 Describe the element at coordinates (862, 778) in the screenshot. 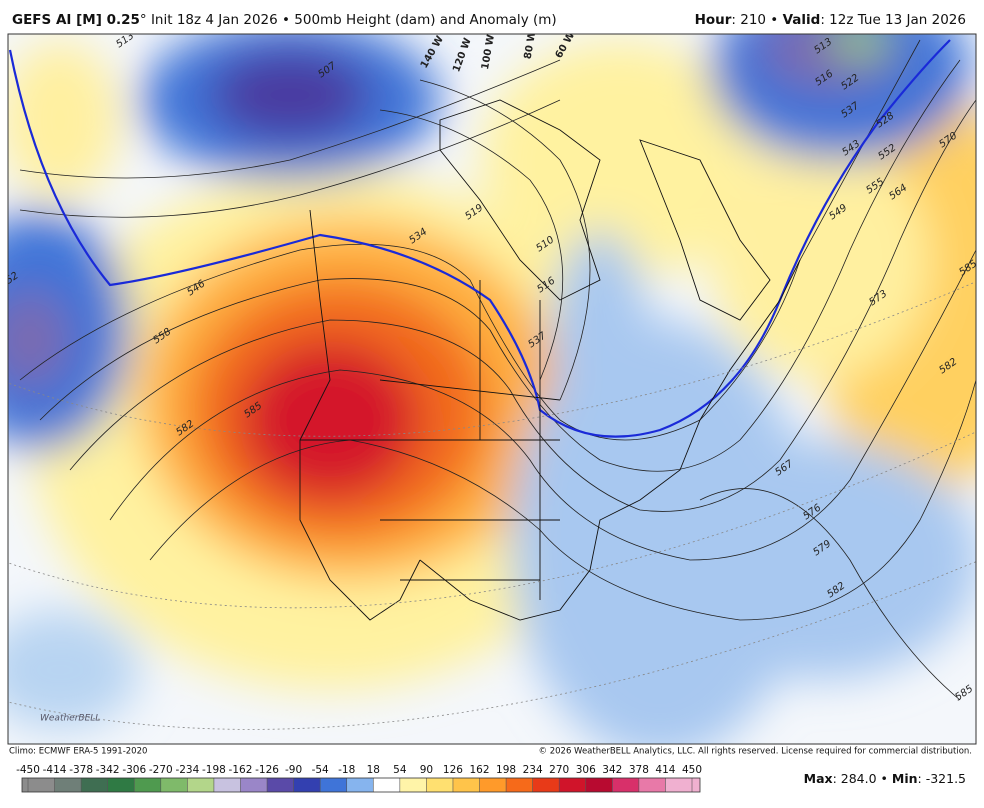

I see `max-value: : 284.0 •` at that location.